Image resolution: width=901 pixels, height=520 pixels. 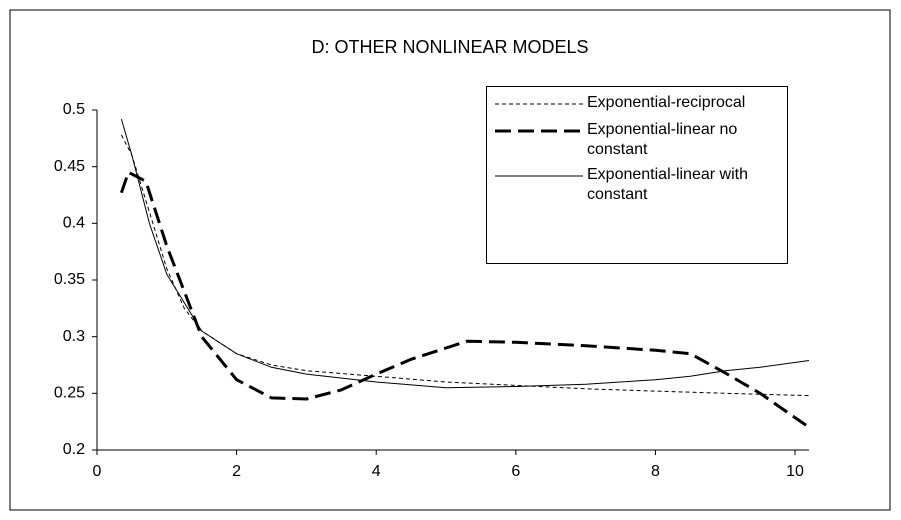 I want to click on x-tick-label: 4, so click(x=376, y=471).